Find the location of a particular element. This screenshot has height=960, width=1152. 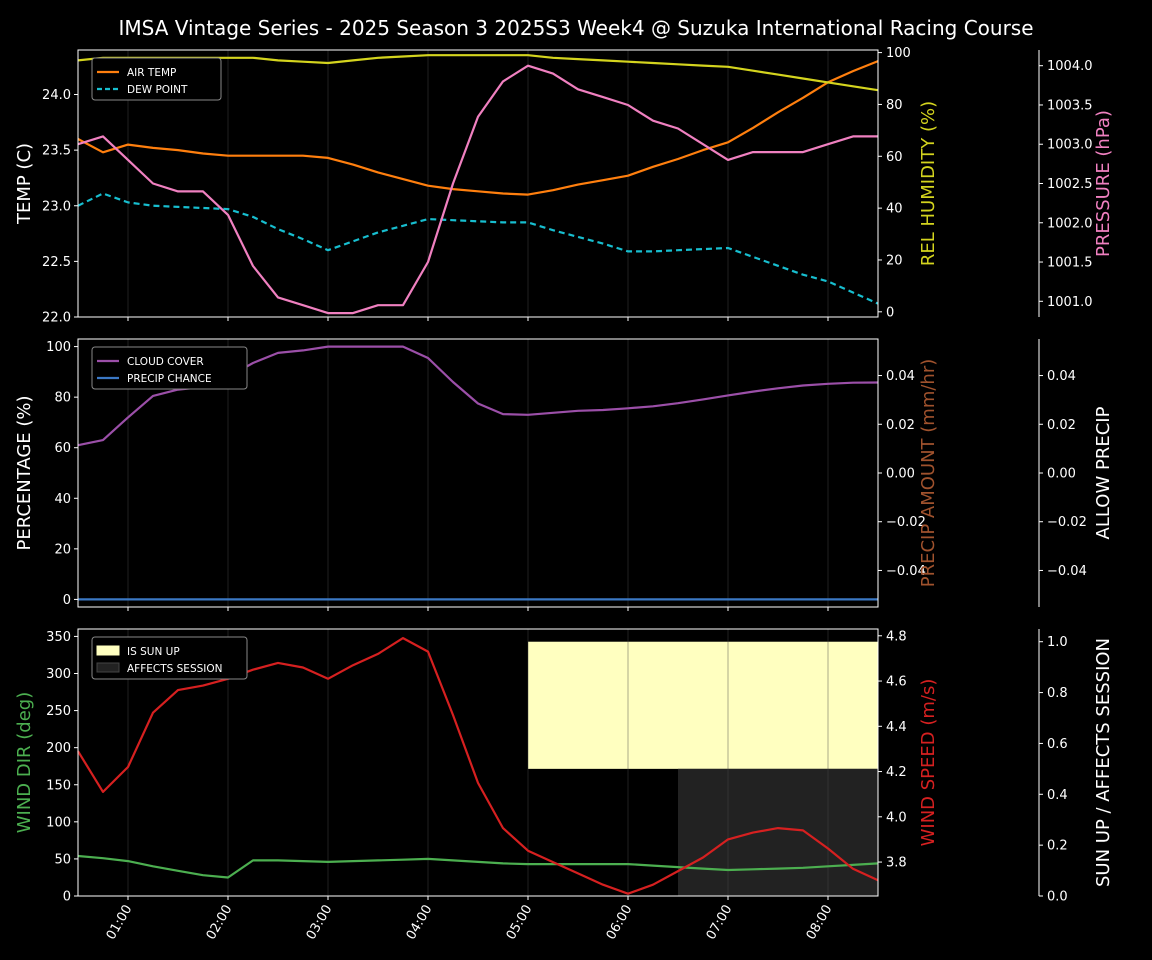

left-tick-label: 60 is located at coordinates (62, 448).